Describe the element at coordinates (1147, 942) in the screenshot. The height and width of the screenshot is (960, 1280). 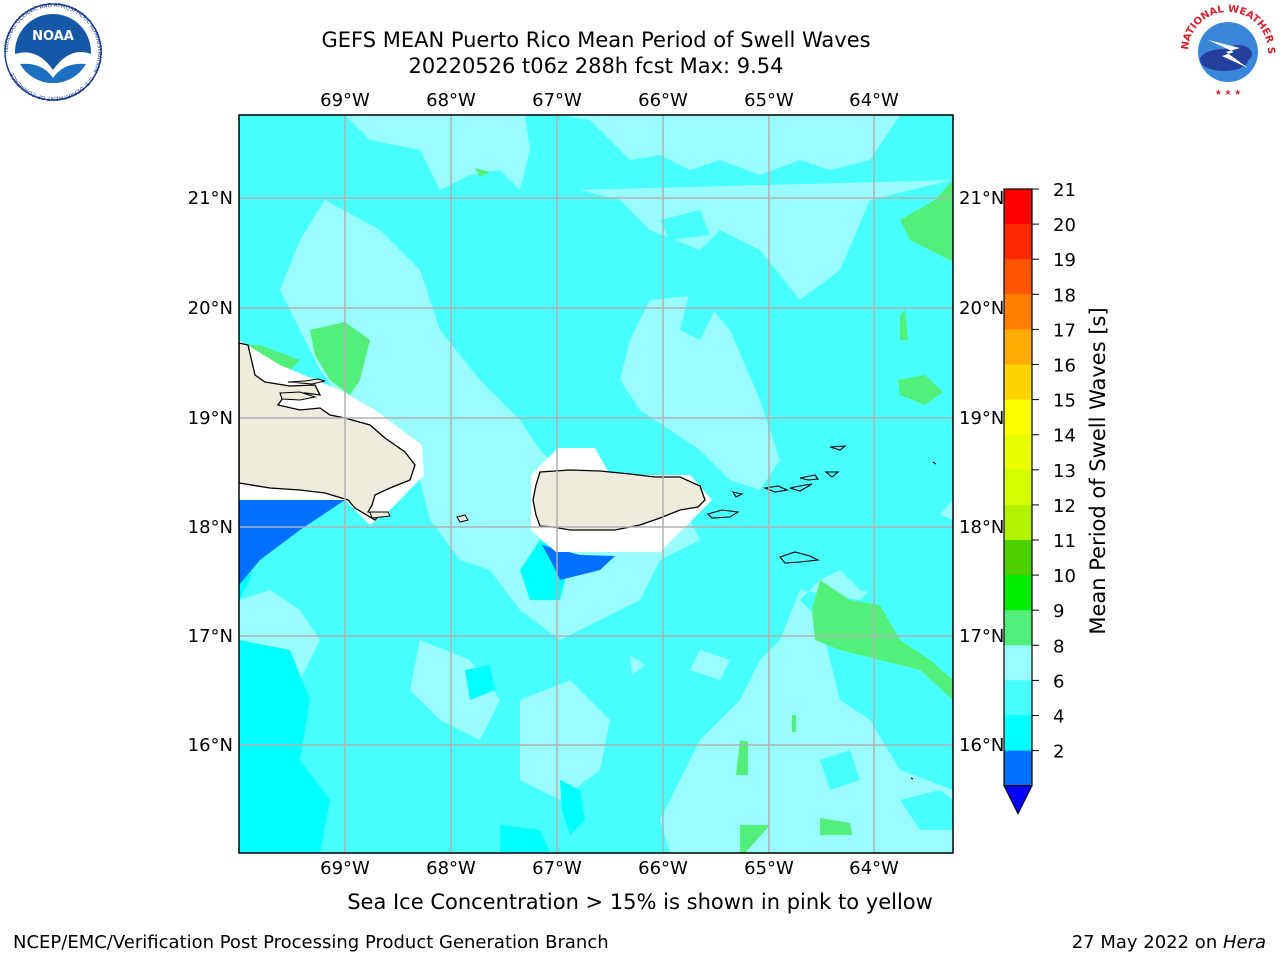
I see `footer-date-text: 27 May 2022 on` at that location.